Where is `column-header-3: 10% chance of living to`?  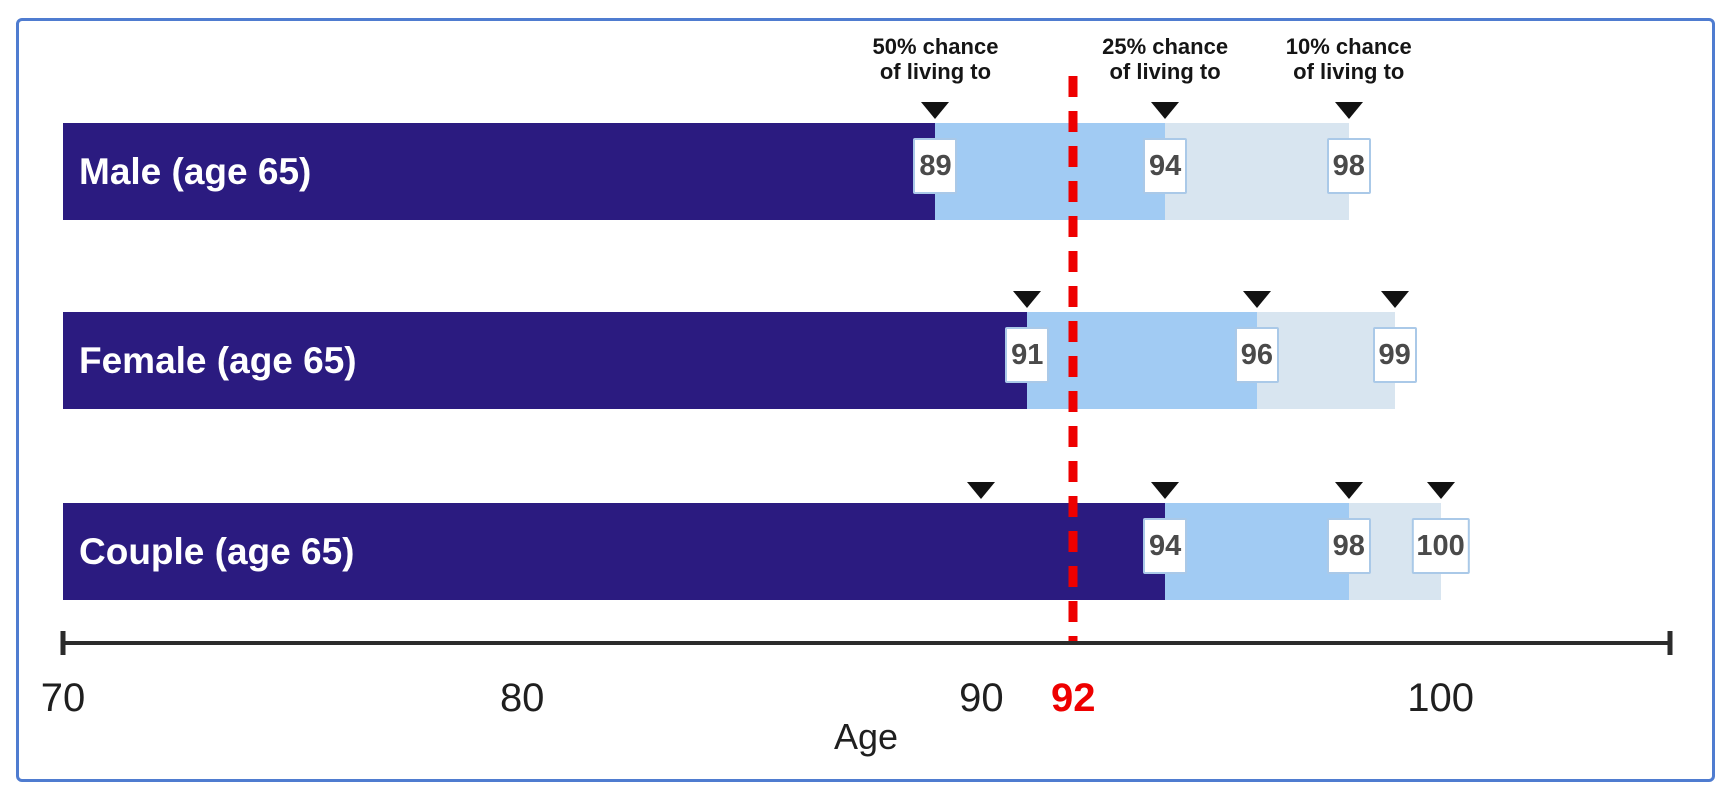 column-header-3: 10% chance of living to is located at coordinates (1349, 59).